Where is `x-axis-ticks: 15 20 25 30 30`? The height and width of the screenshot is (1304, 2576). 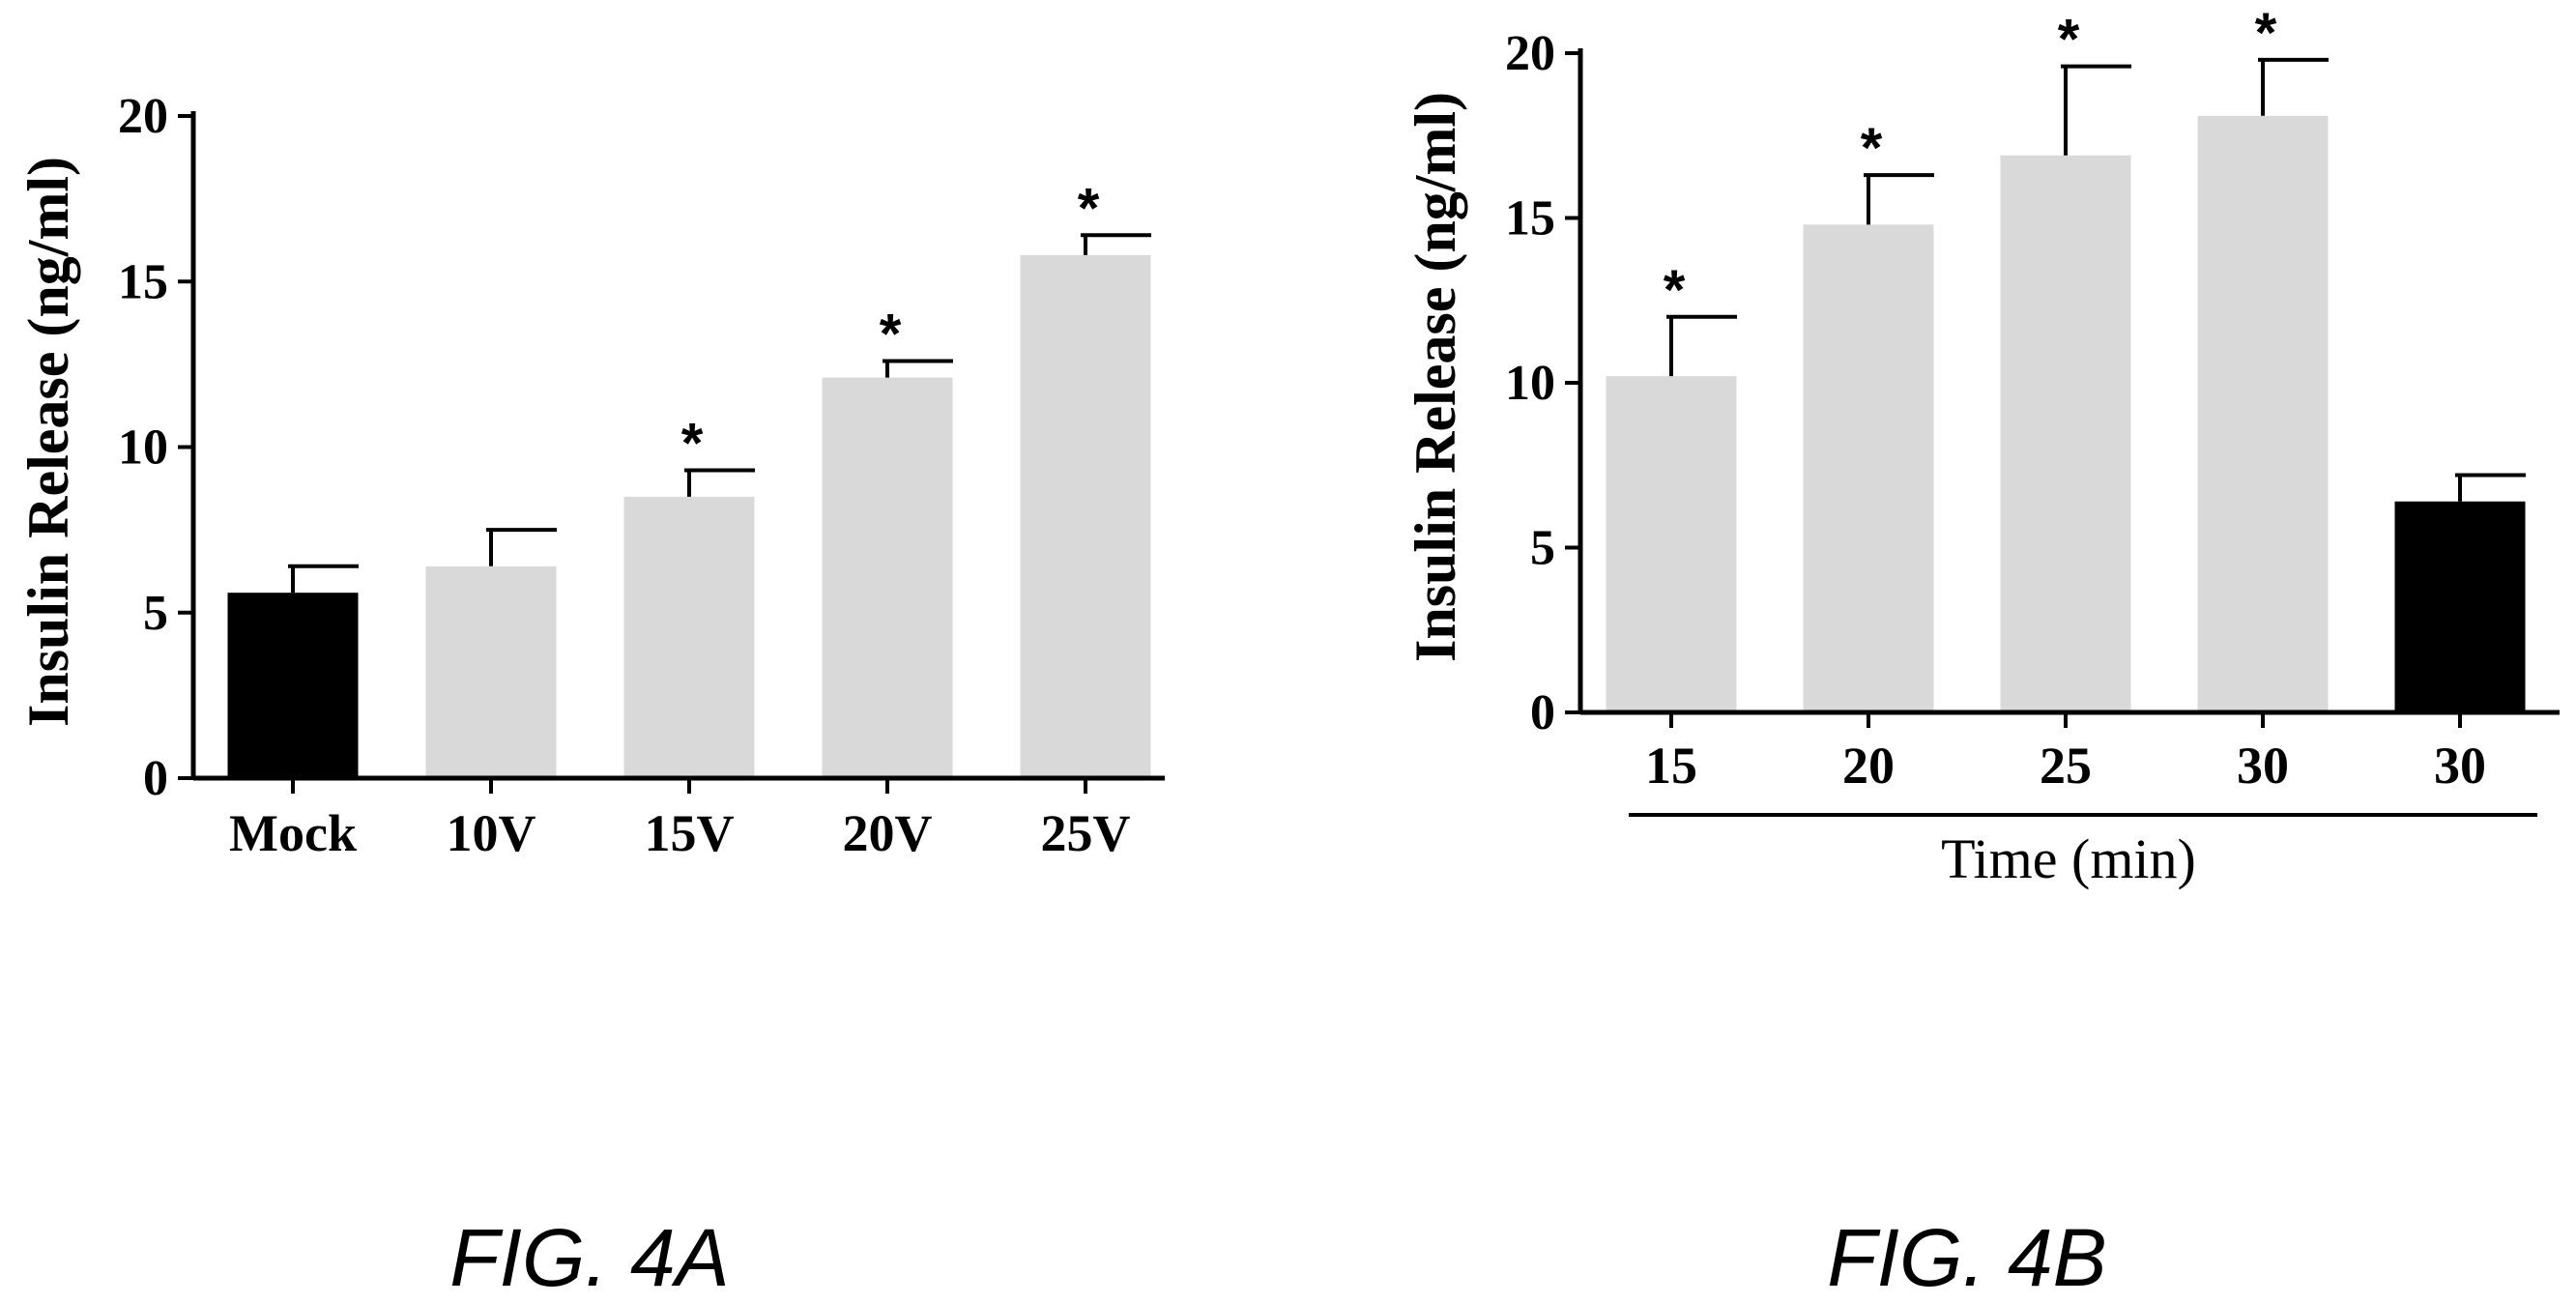
x-axis-ticks: 15 20 25 30 30 is located at coordinates (2065, 753).